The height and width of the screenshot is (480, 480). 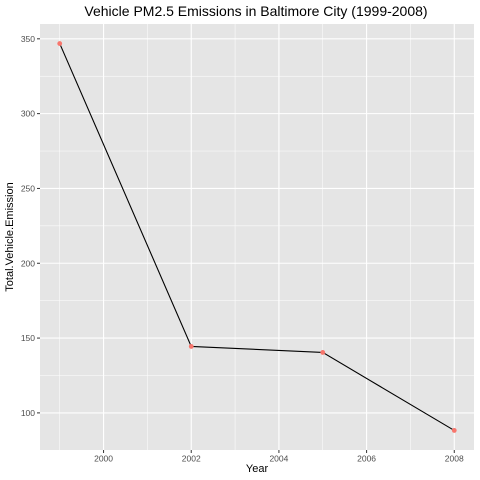 What do you see at coordinates (454, 459) in the screenshot?
I see `x-tick-label-4: 2008` at bounding box center [454, 459].